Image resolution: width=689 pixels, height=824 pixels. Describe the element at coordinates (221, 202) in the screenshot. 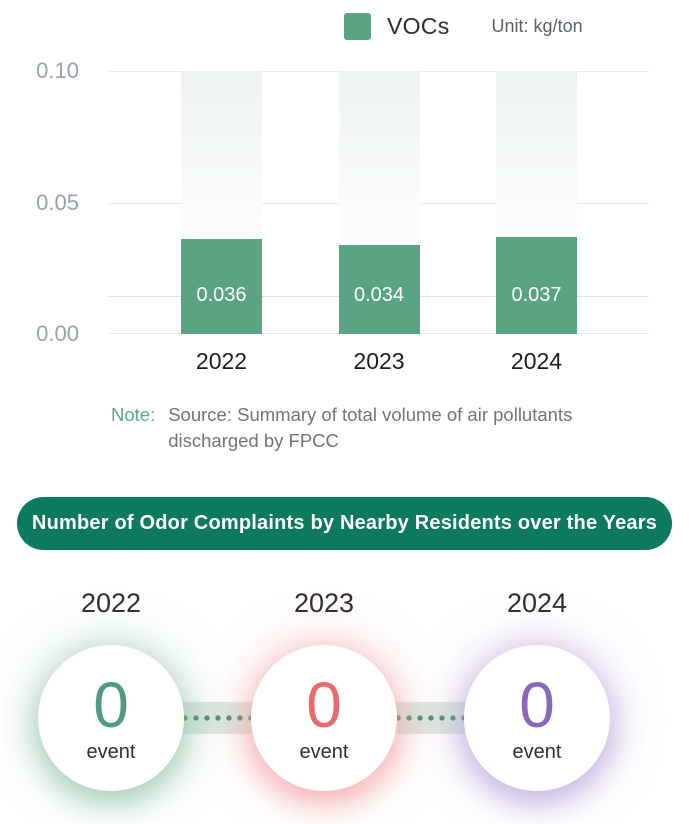

I see `bar-column: 0.036` at that location.